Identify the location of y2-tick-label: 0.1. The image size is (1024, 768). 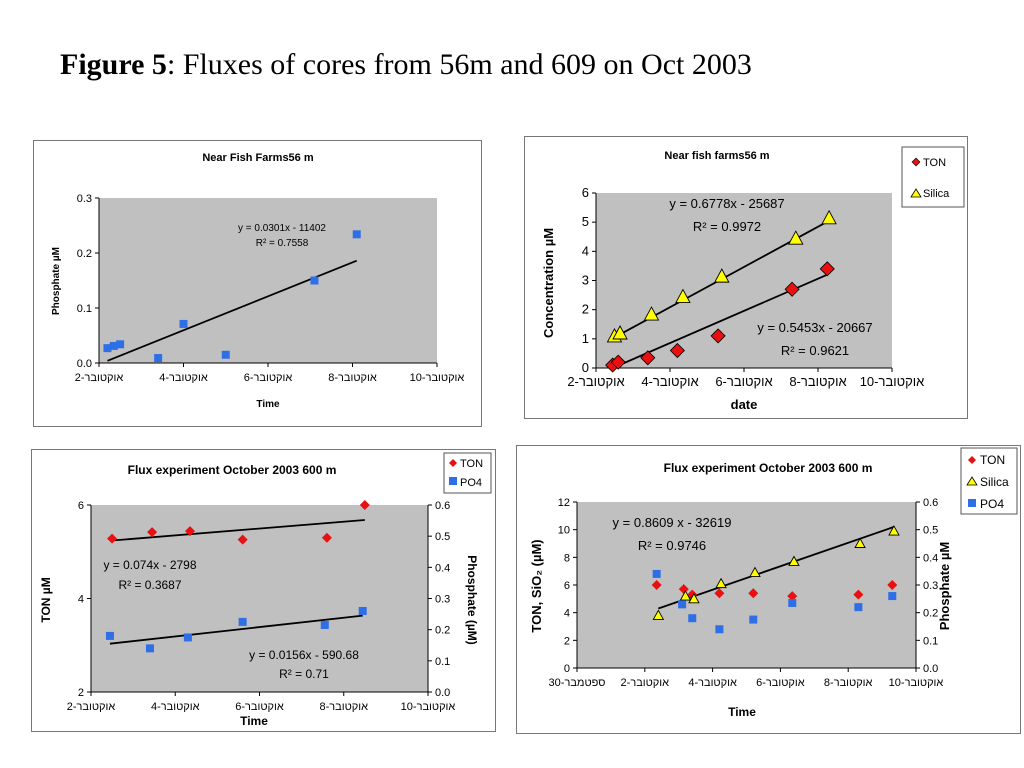
(930, 641).